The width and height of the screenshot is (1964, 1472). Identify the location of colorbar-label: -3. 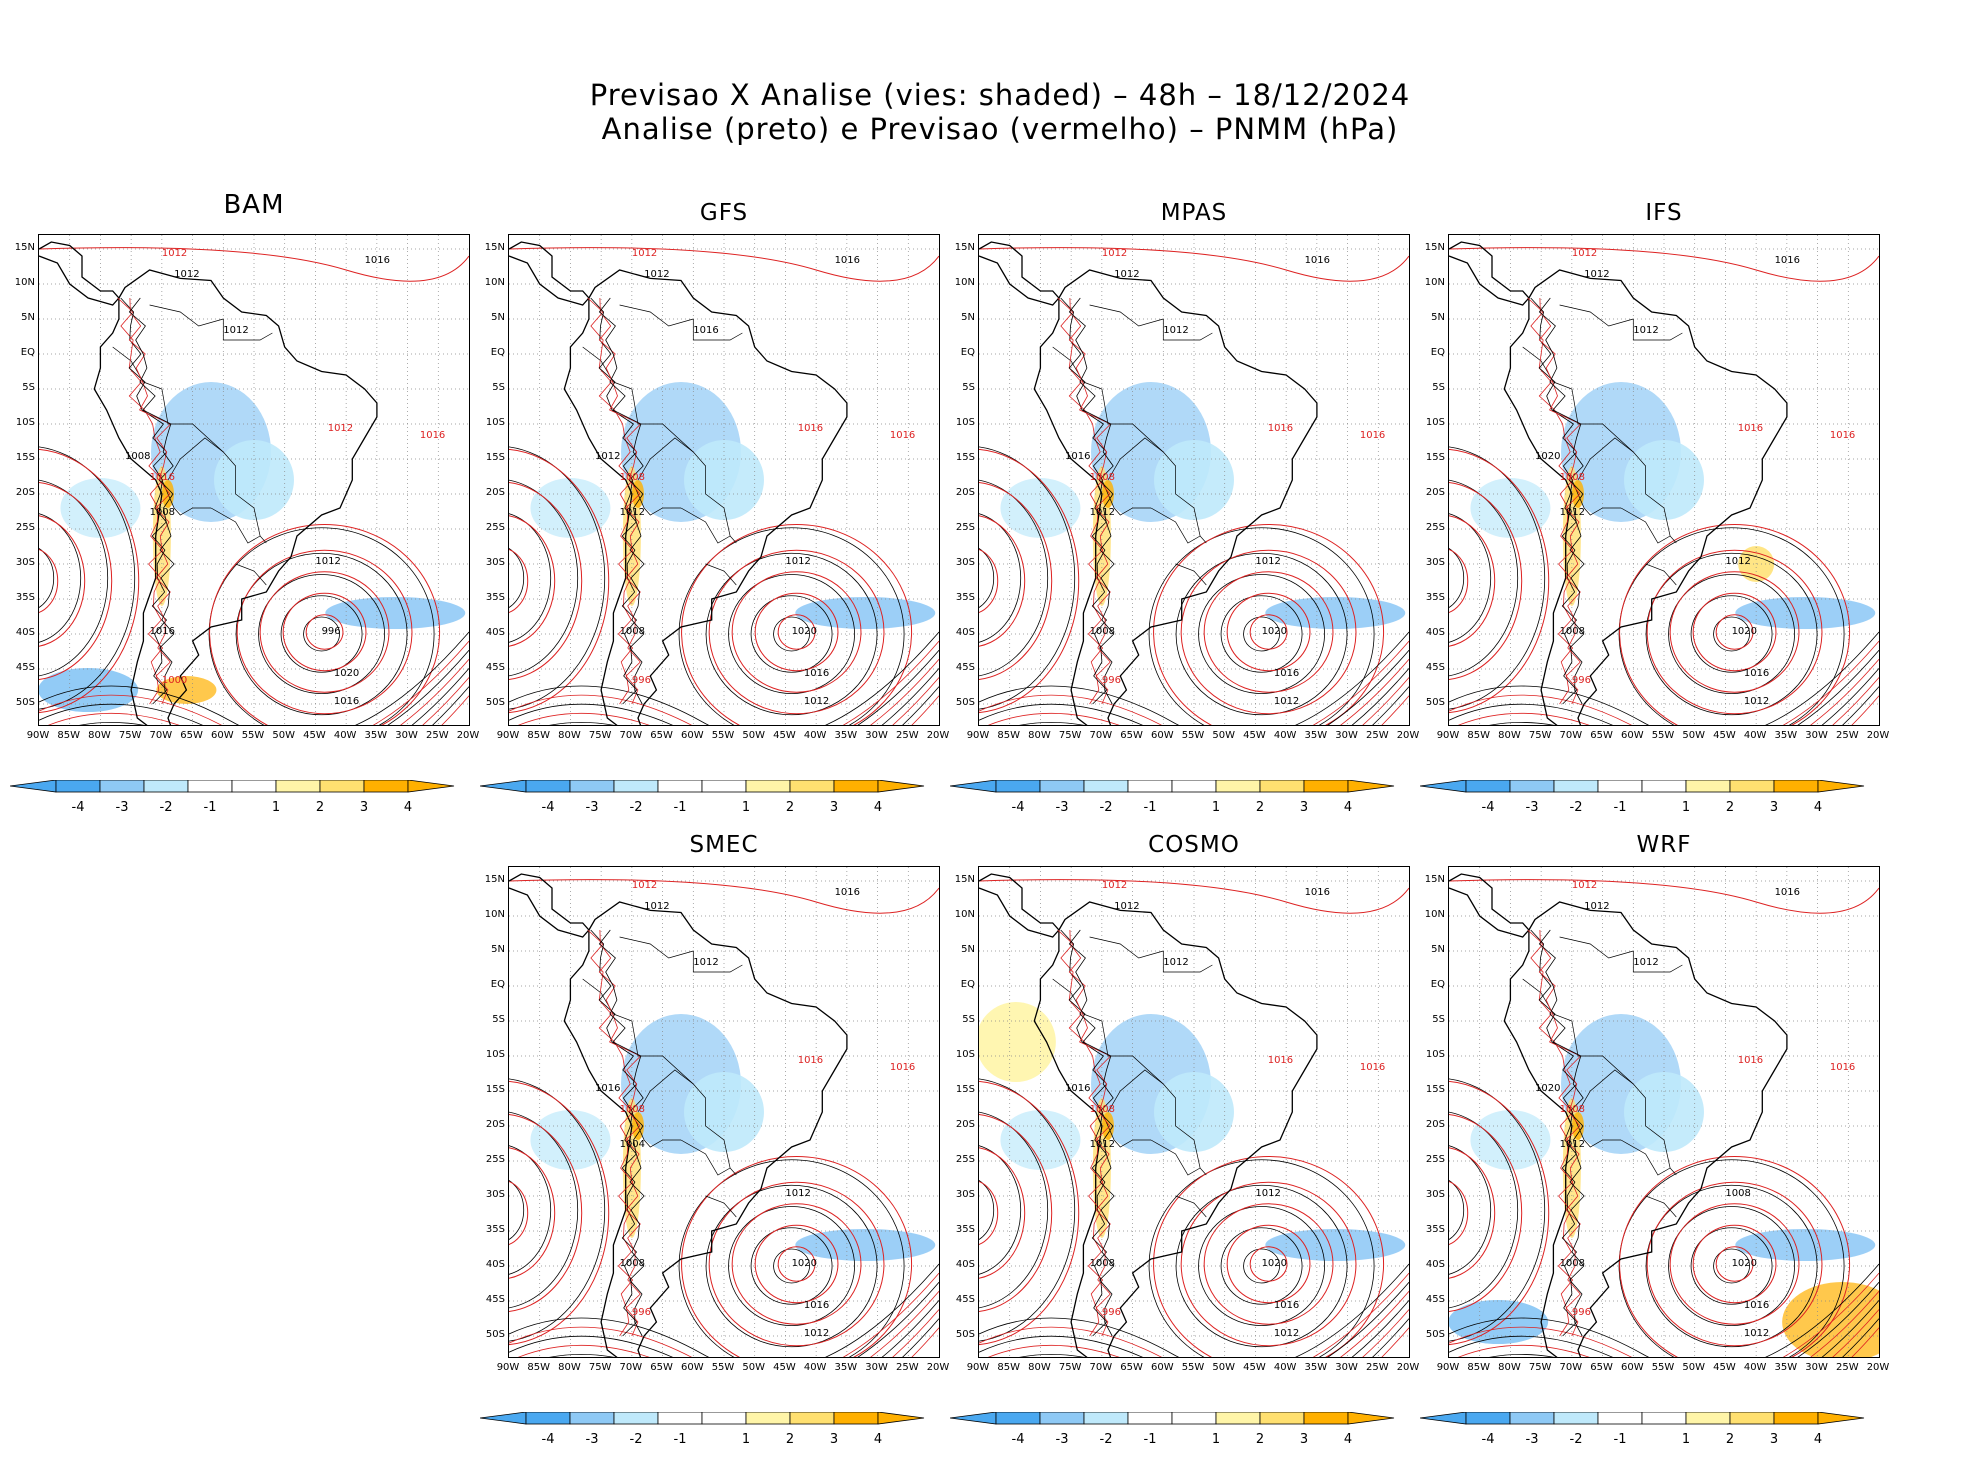
(592, 807).